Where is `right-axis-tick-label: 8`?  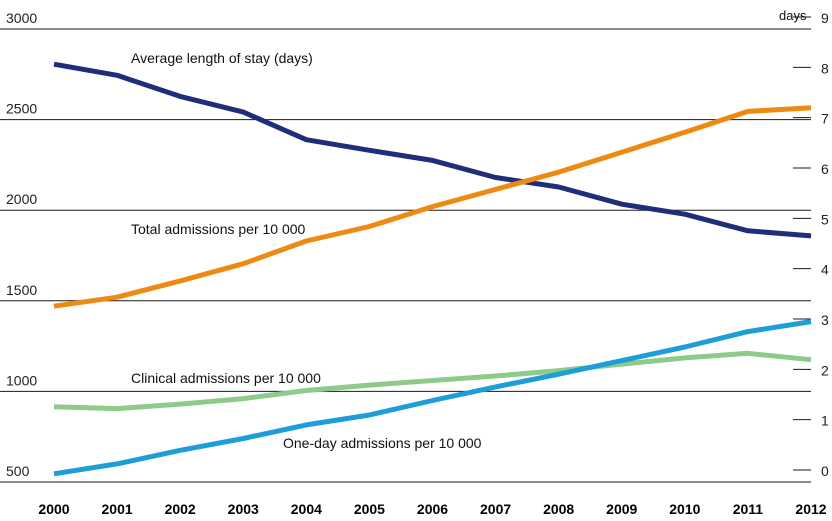
right-axis-tick-label: 8 is located at coordinates (825, 68).